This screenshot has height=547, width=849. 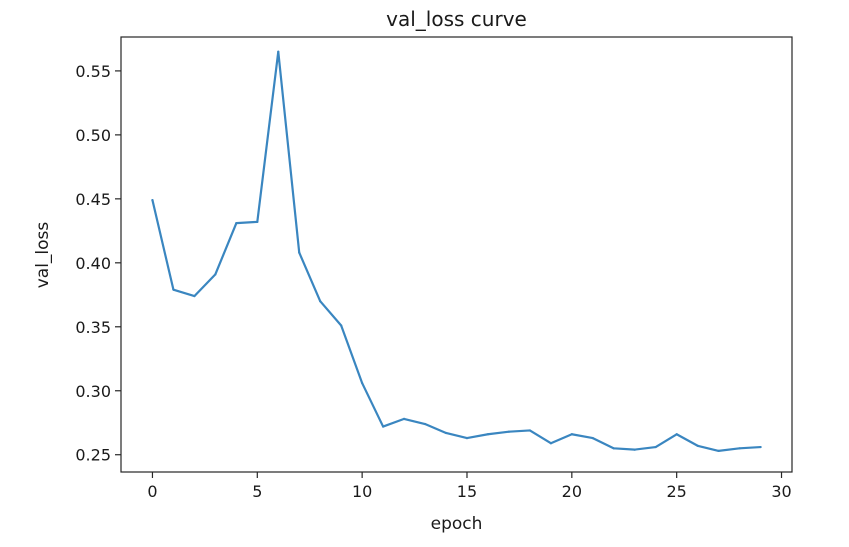 What do you see at coordinates (676, 491) in the screenshot?
I see `x-tick-label: 25` at bounding box center [676, 491].